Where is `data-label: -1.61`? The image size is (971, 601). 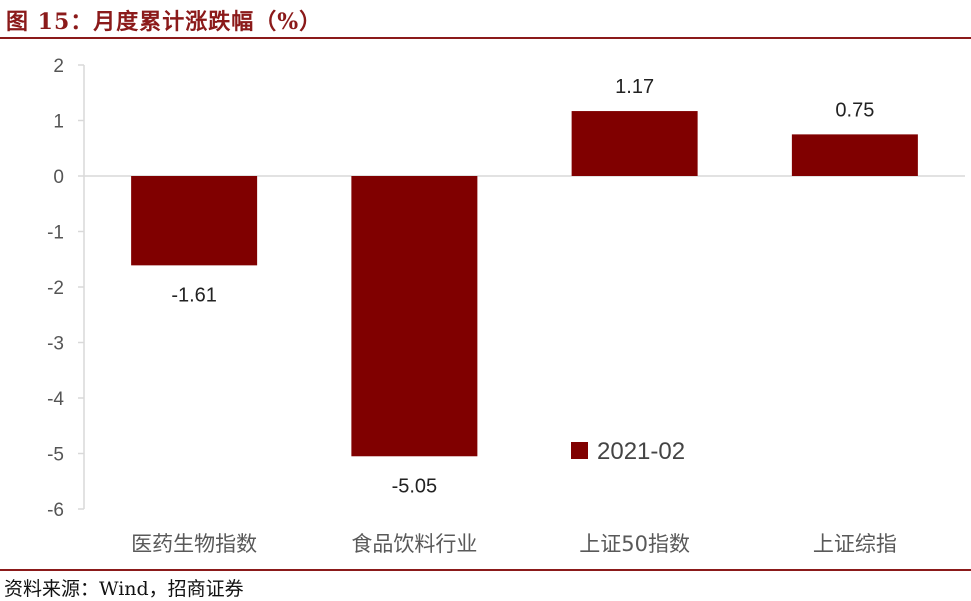
data-label: -1.61 is located at coordinates (194, 295).